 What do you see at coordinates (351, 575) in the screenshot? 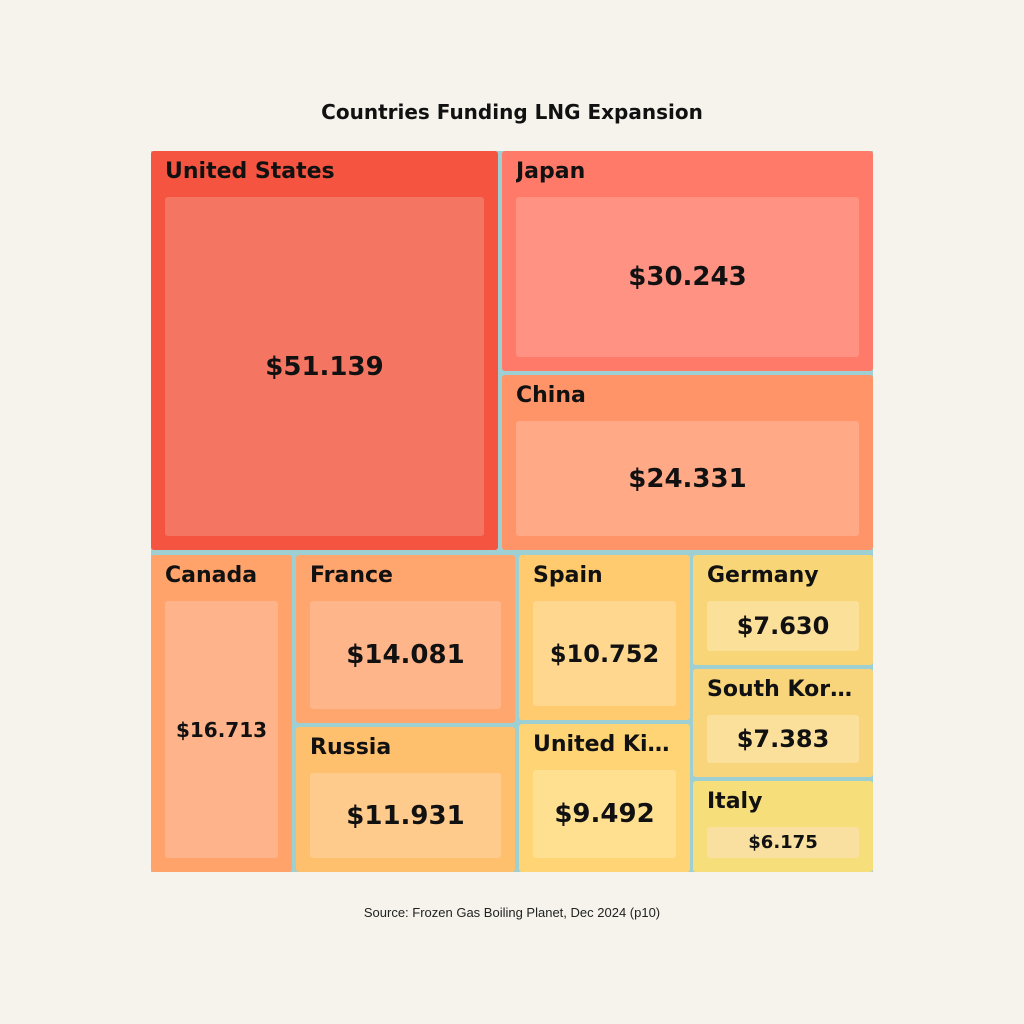
I see `cell-label: France` at bounding box center [351, 575].